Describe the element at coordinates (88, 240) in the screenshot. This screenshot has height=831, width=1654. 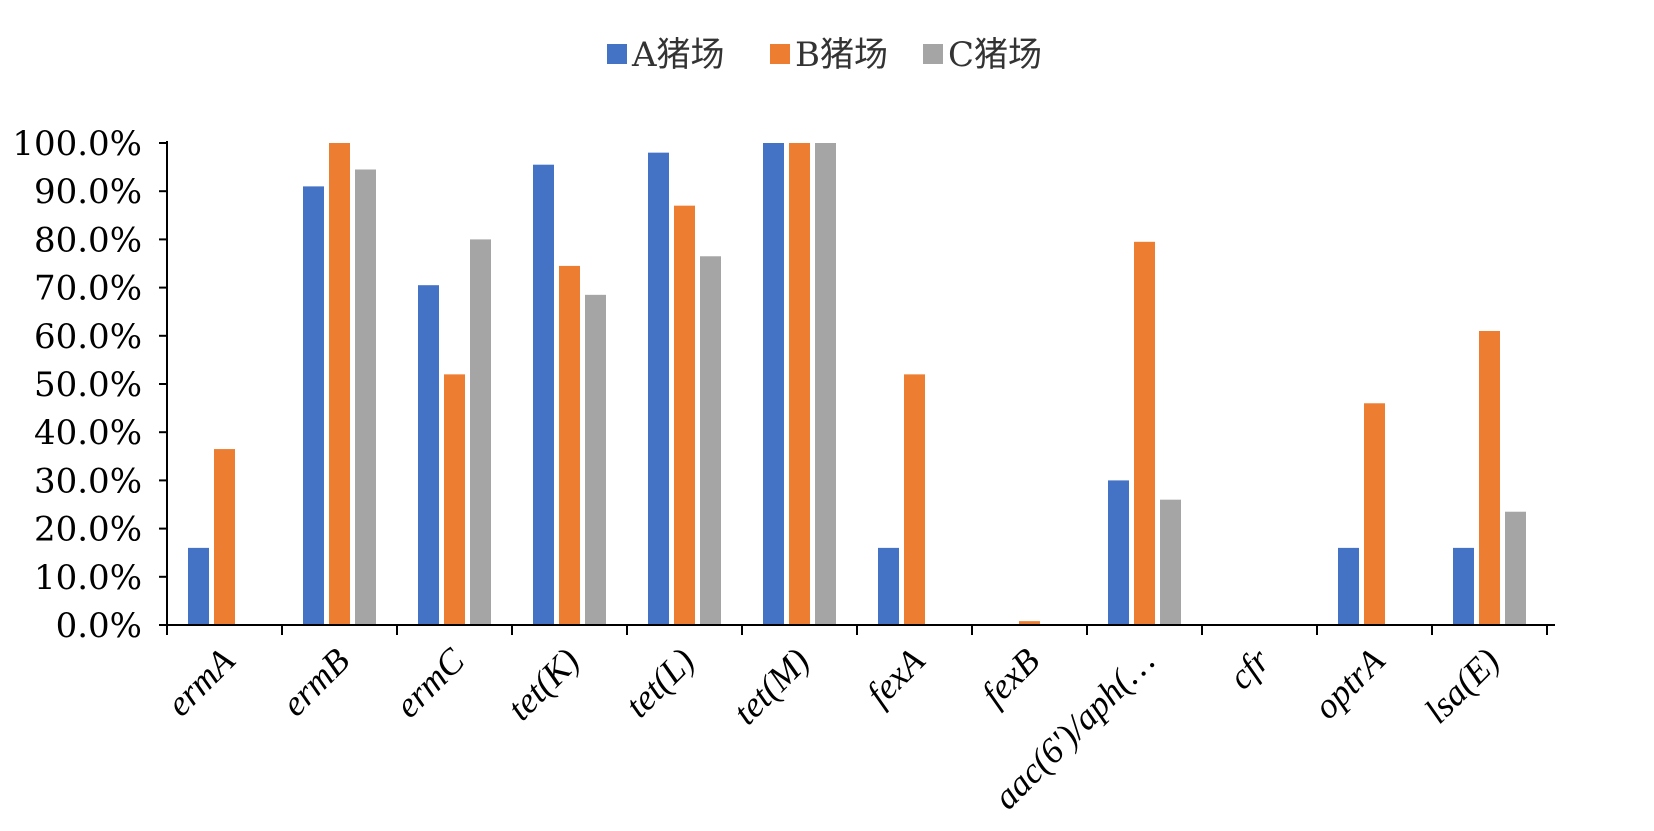
I see `y-tick-label: 80.0%` at that location.